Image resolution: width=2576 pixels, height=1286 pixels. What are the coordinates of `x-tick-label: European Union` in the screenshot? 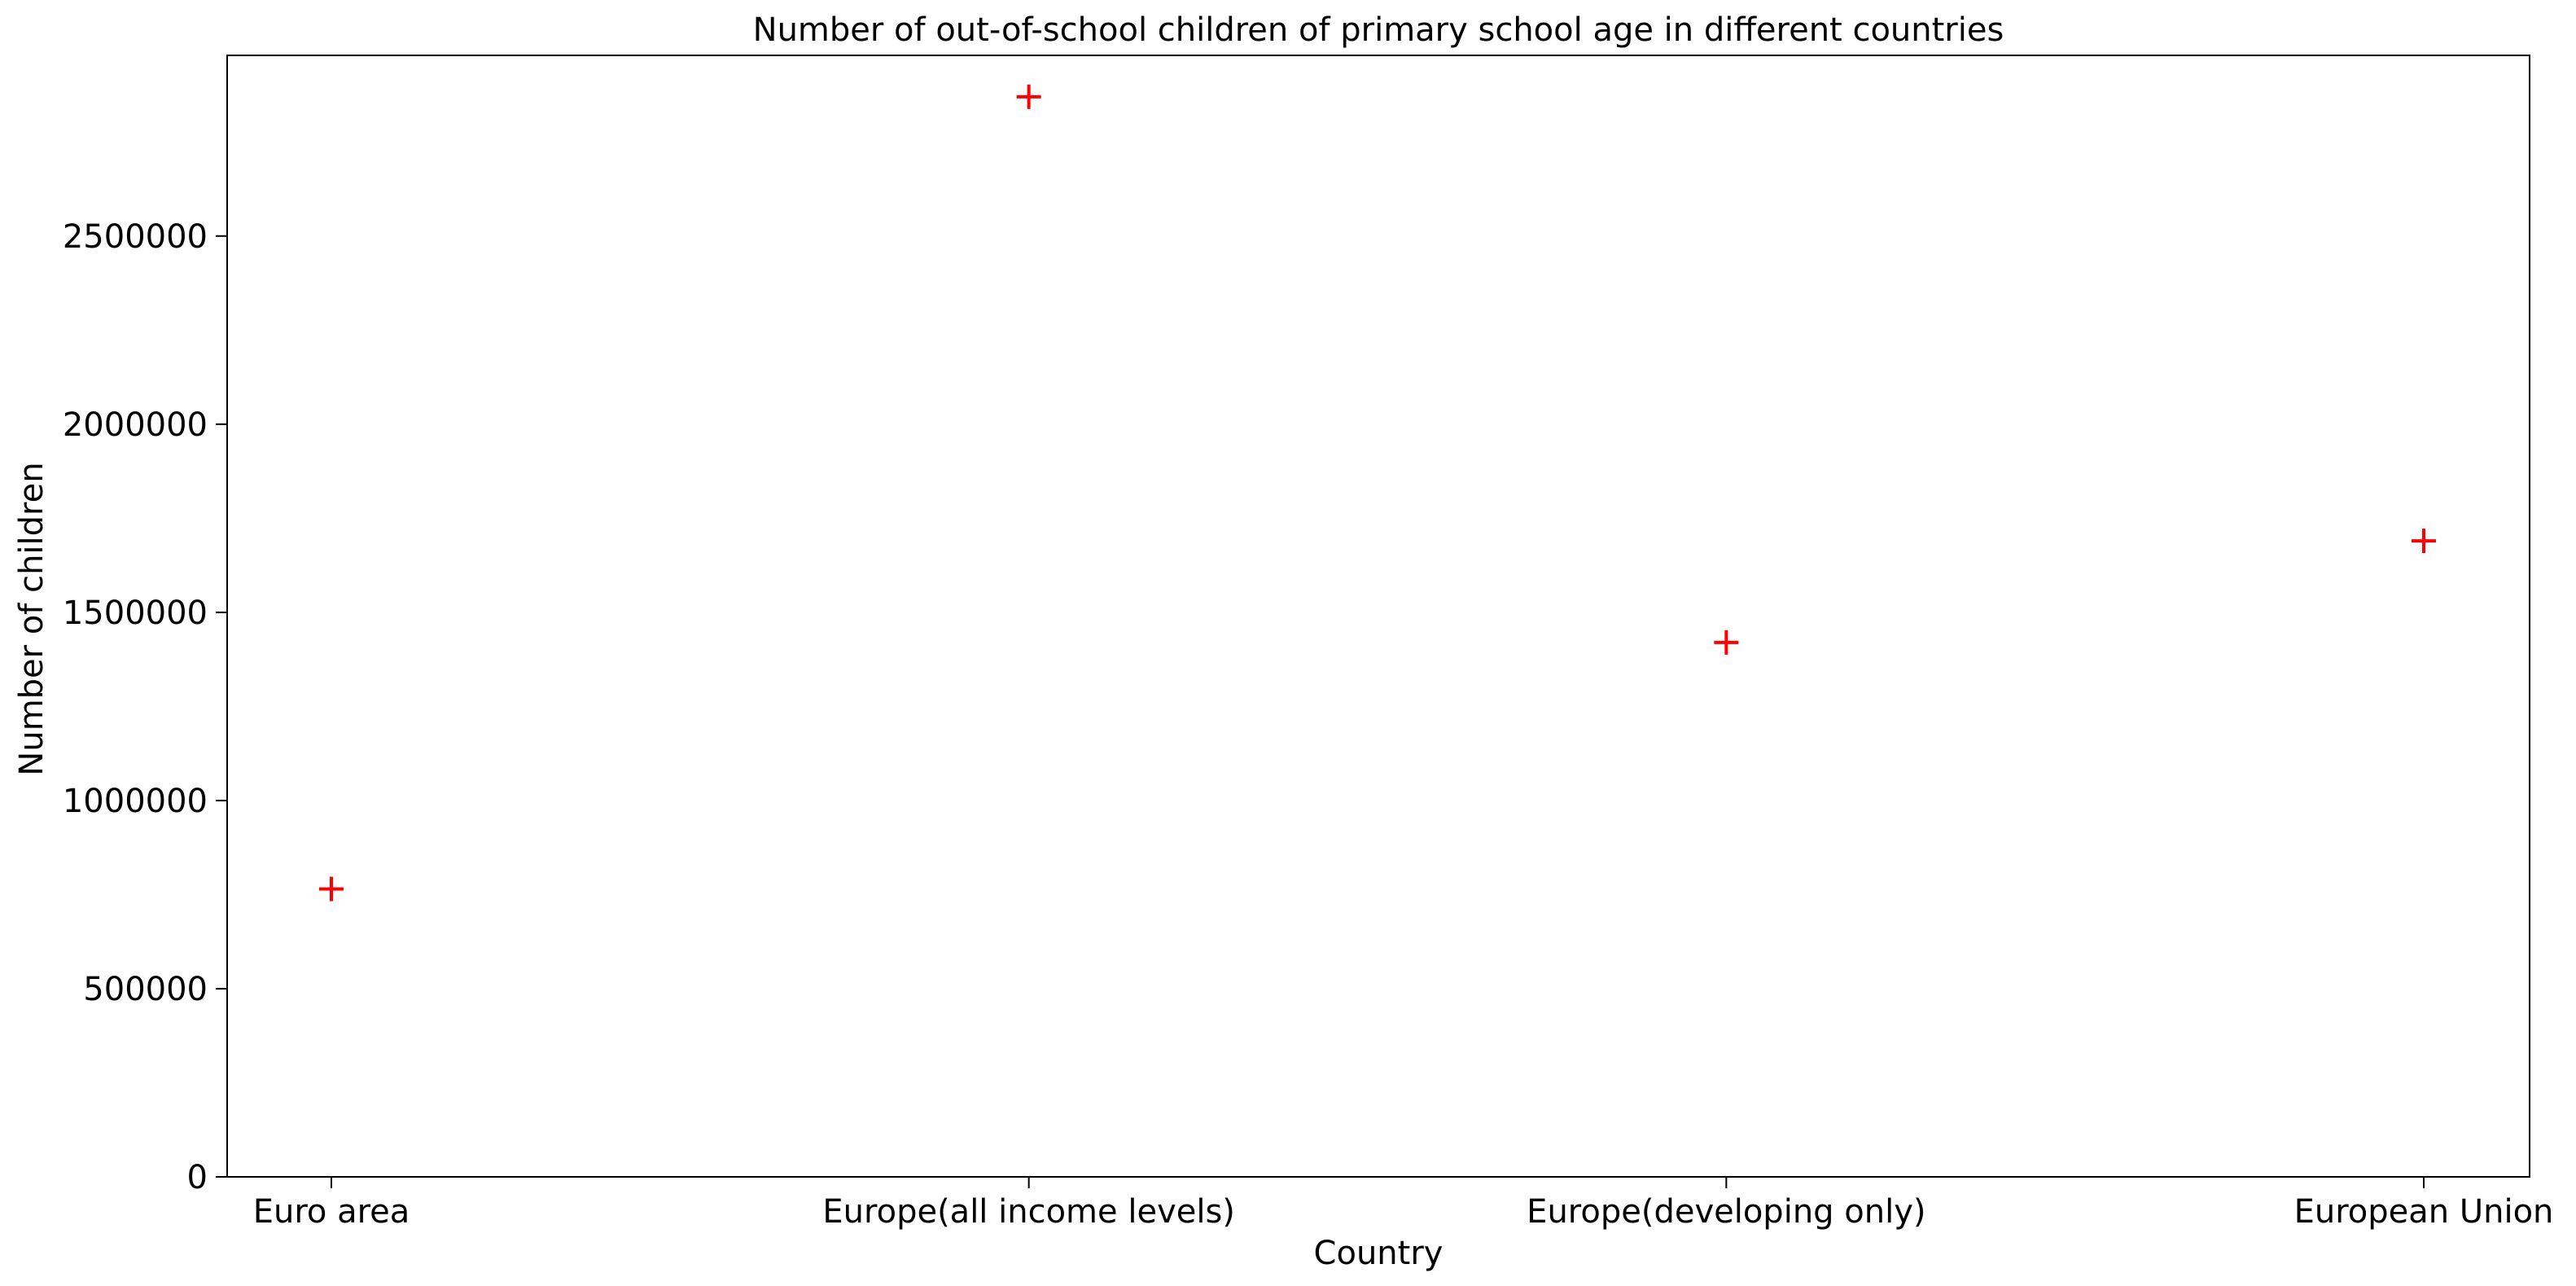 It's located at (2424, 1212).